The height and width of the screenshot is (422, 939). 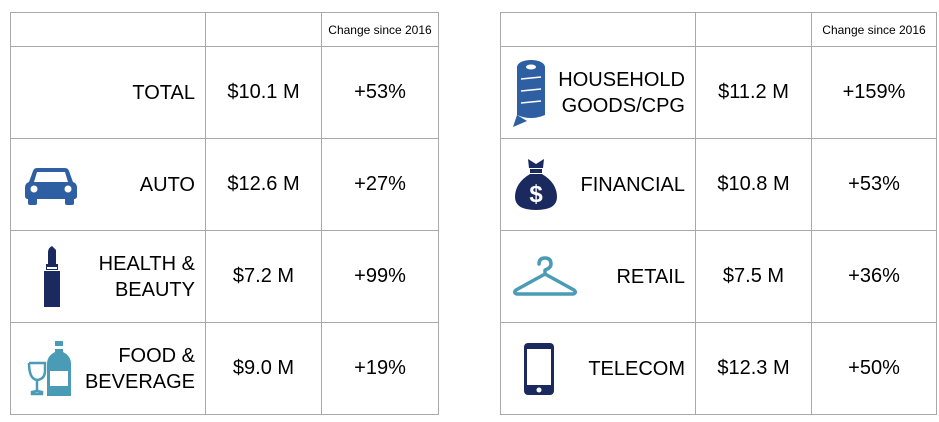 I want to click on category-cell: TELECOM, so click(x=598, y=368).